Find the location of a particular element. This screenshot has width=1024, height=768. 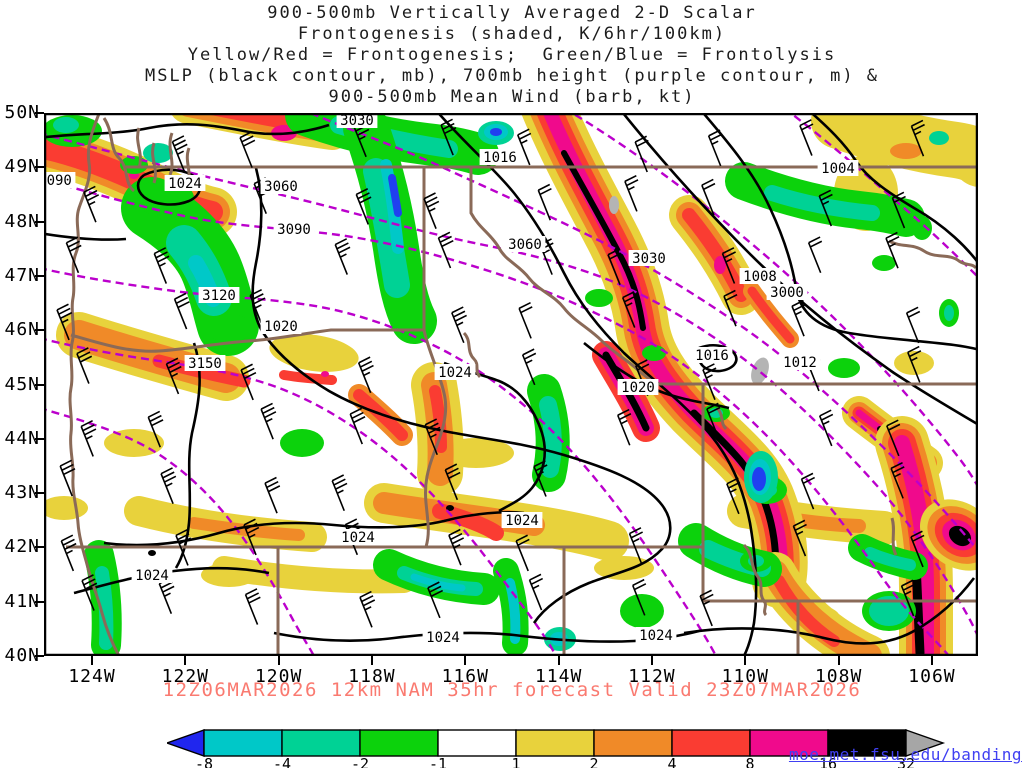

lat-label: 49N is located at coordinates (22, 167).